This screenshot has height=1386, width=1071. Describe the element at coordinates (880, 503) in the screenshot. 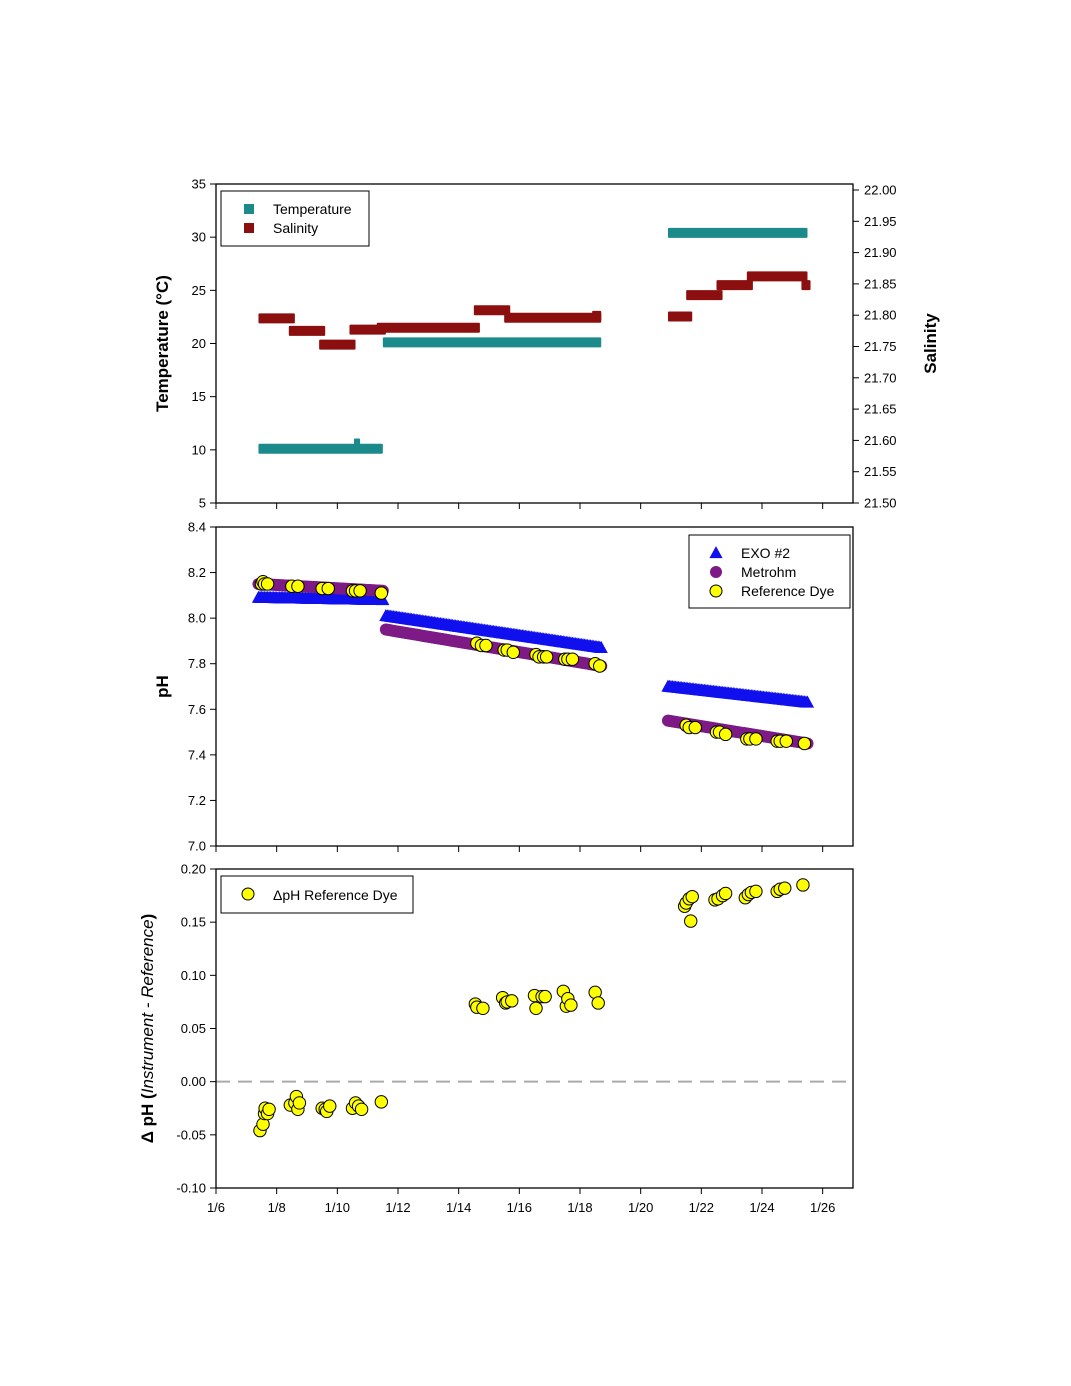

I see `y2-axis-tick-label: 21.50` at that location.